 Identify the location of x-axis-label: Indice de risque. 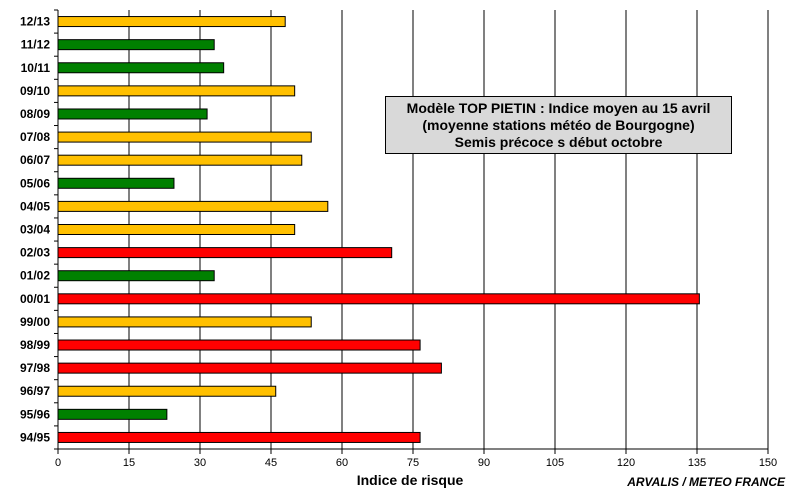
(410, 480).